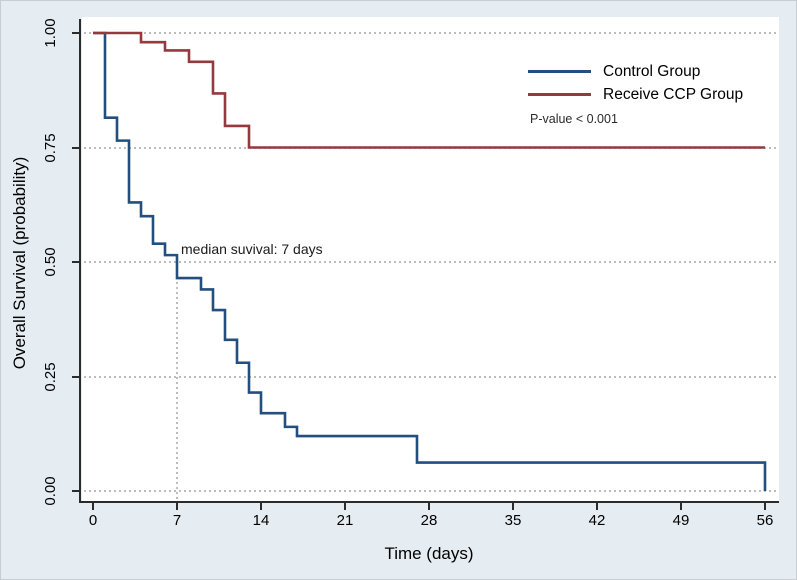 This screenshot has height=580, width=797. Describe the element at coordinates (429, 553) in the screenshot. I see `x-axis-title: Time (days)` at that location.